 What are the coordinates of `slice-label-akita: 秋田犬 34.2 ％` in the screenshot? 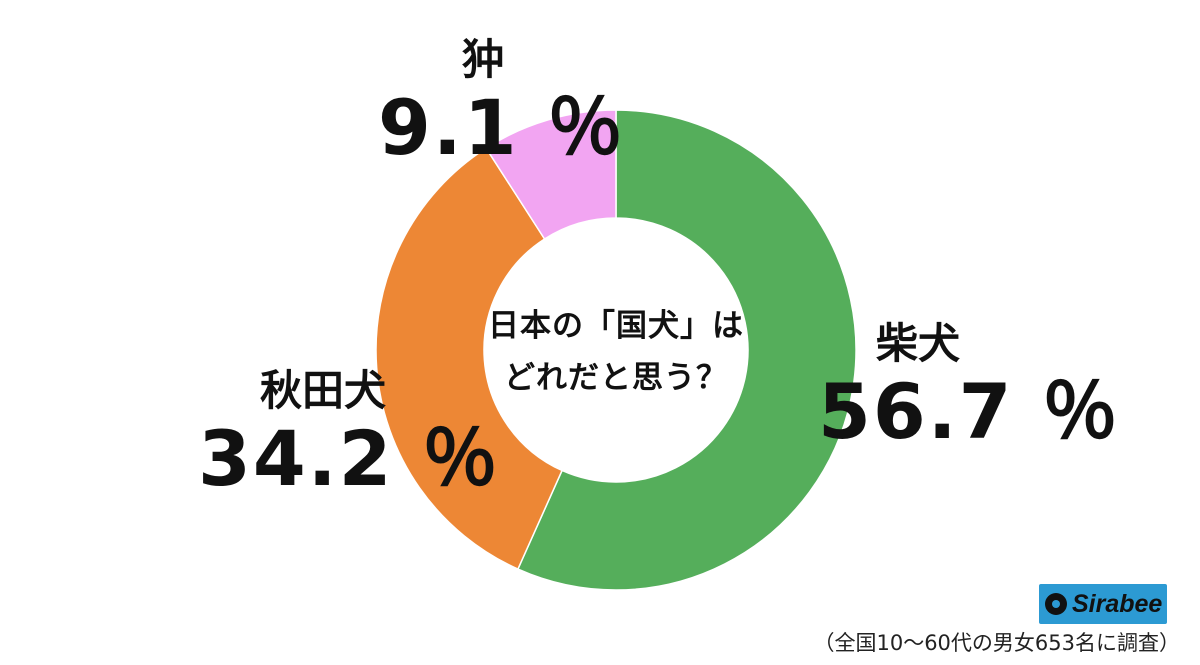 It's located at (349, 434).